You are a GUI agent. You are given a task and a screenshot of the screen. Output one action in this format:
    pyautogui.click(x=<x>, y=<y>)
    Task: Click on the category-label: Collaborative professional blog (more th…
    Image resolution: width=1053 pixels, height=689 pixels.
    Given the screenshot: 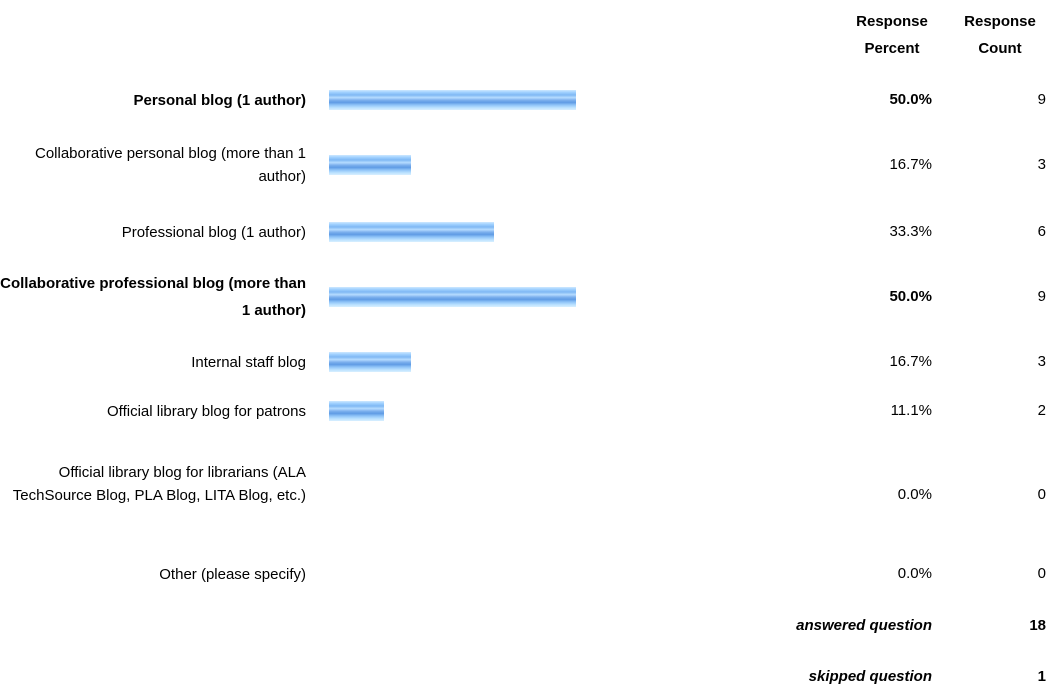 What is the action you would take?
    pyautogui.click(x=153, y=297)
    